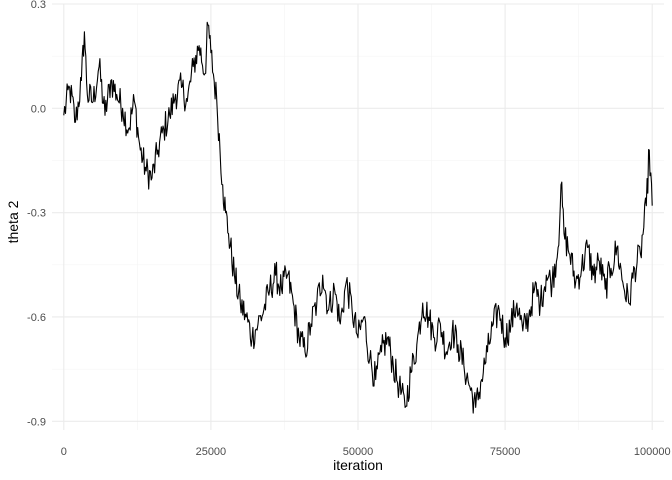 The image size is (672, 480). Describe the element at coordinates (64, 452) in the screenshot. I see `x-tick-label: 0` at that location.